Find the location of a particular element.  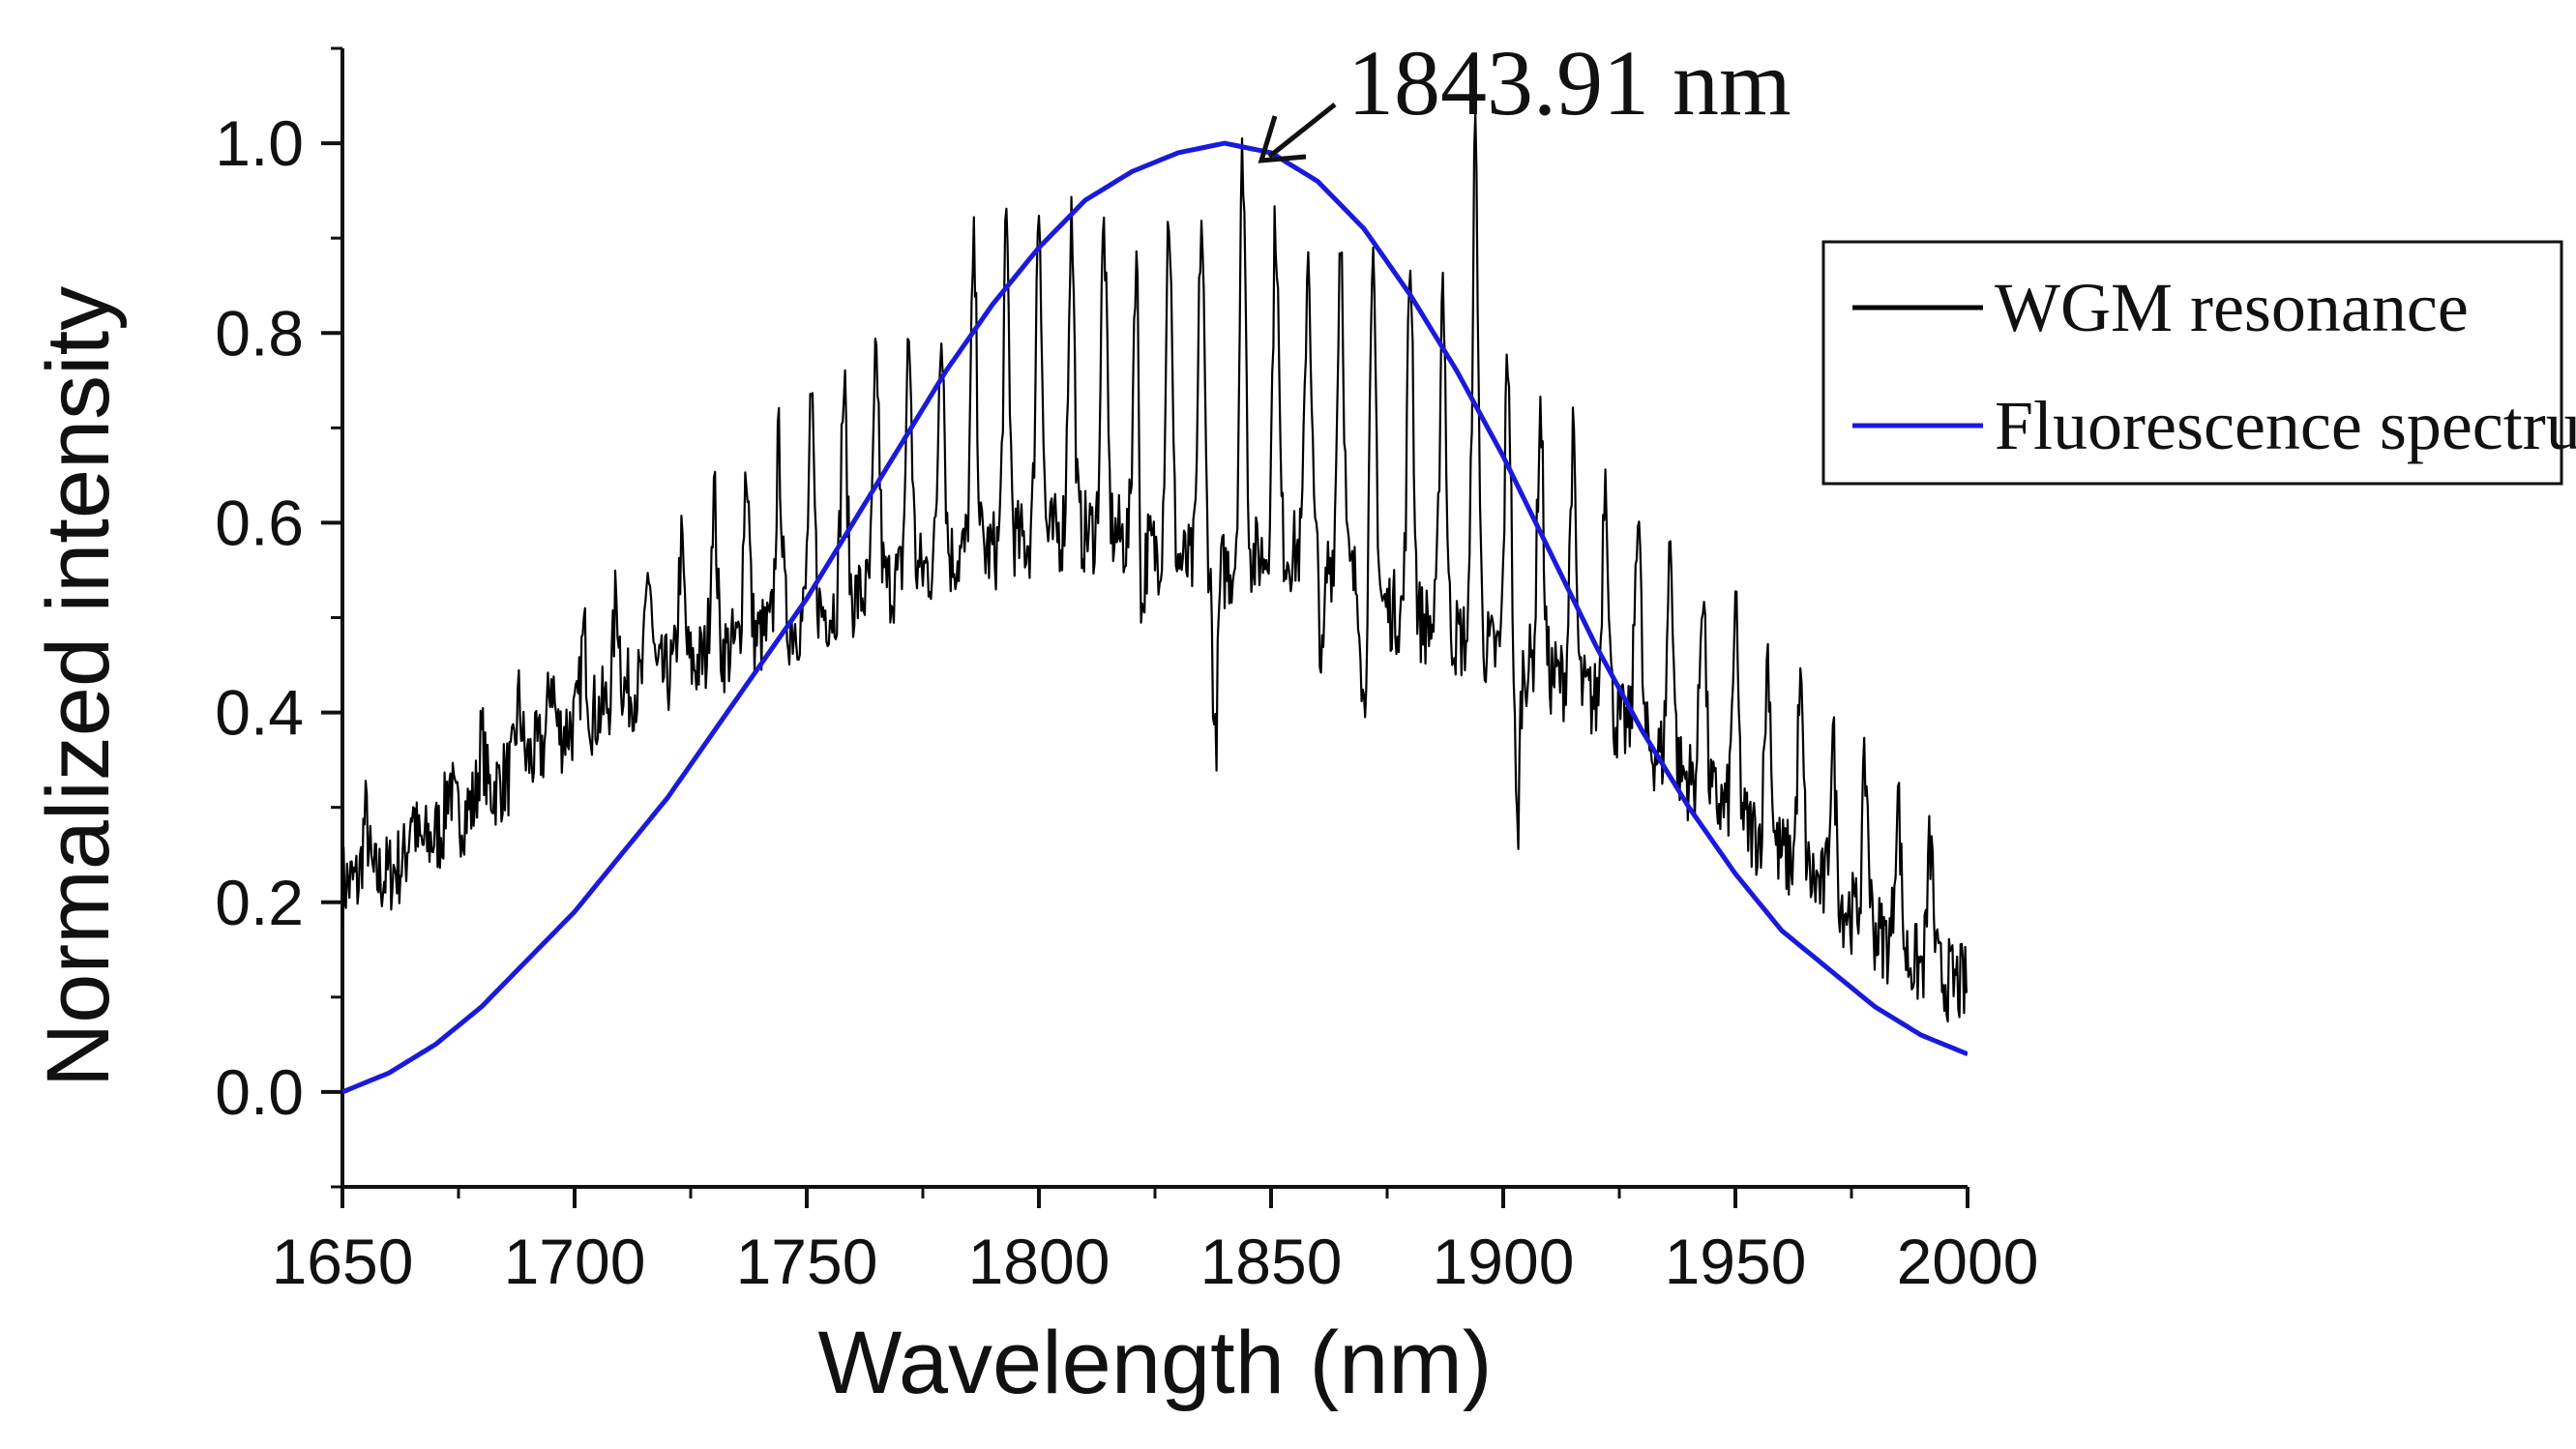

x-tick-label-2000: 2000 is located at coordinates (1968, 1261).